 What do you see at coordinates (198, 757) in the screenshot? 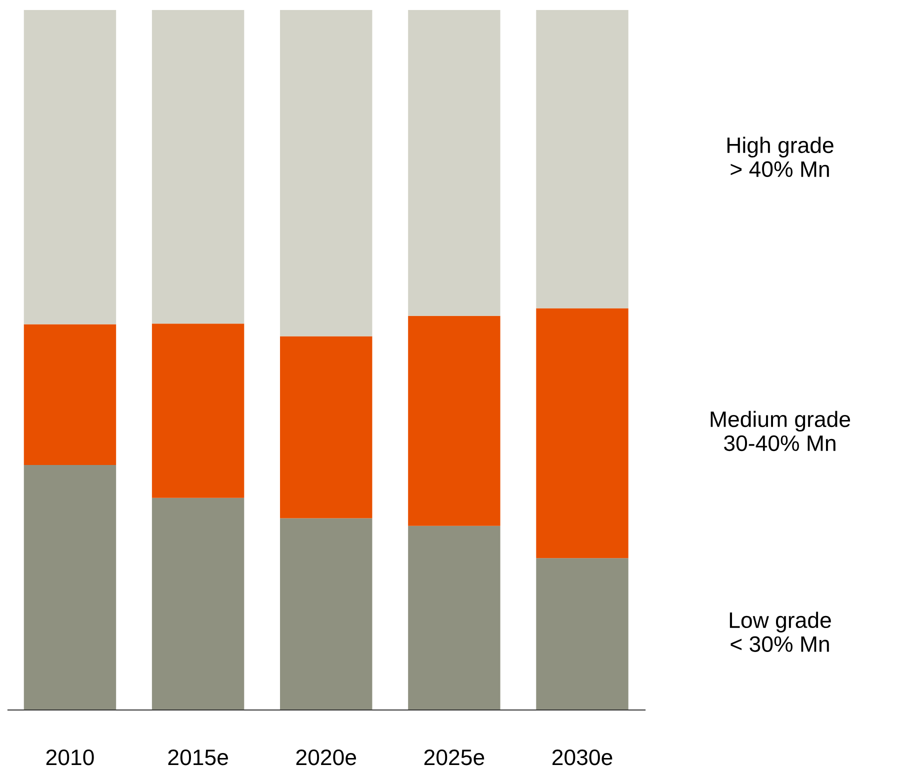
I see `x-tick-label: 2015e` at bounding box center [198, 757].